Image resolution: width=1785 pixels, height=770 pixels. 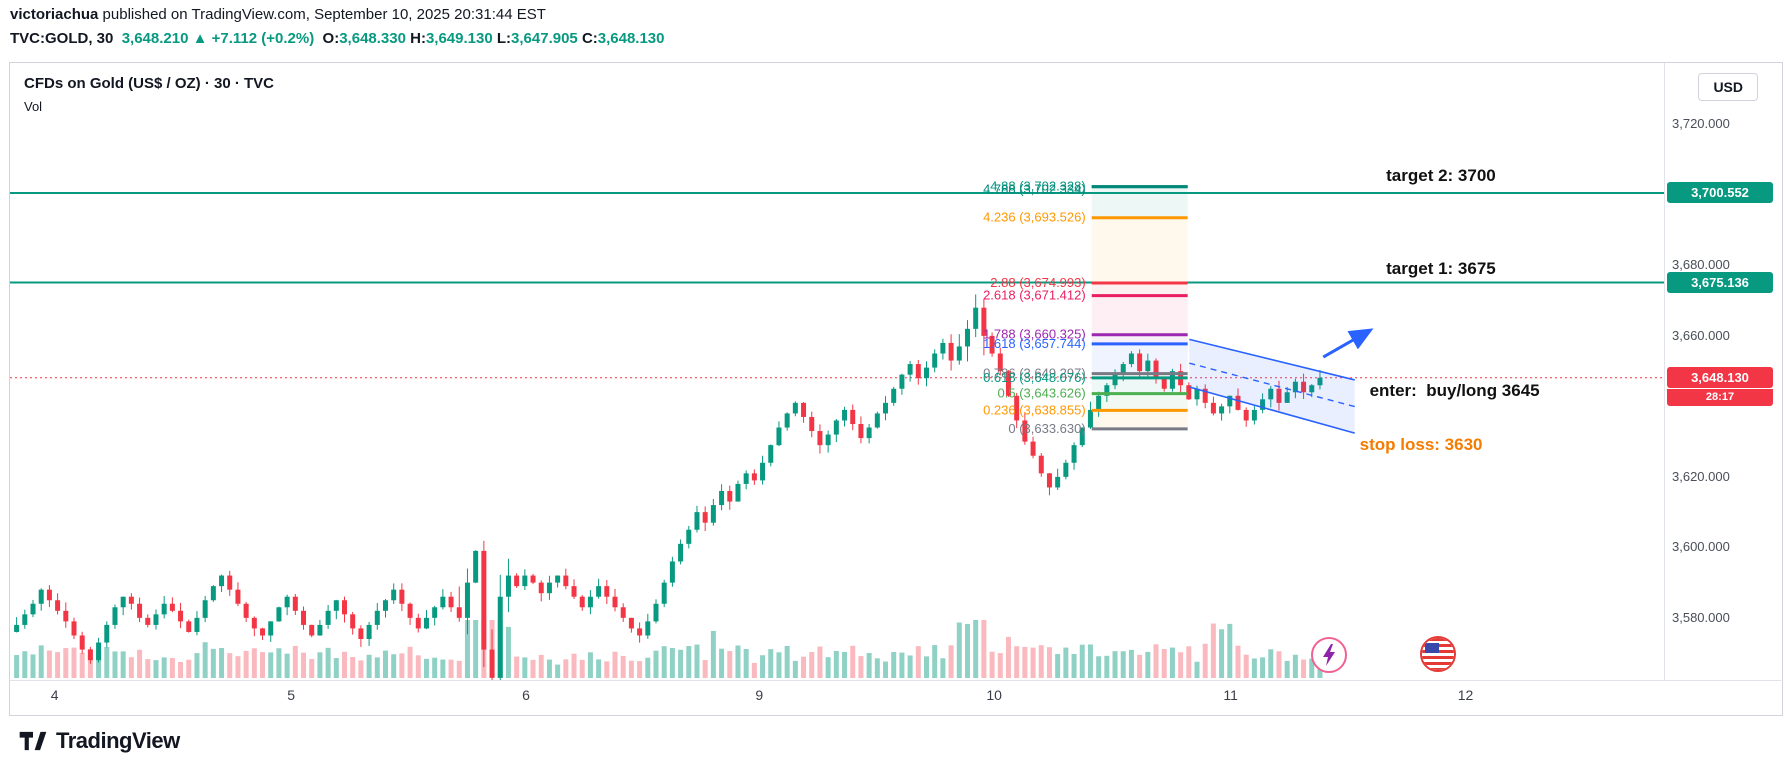 I want to click on close-value: 3,648.130, so click(x=631, y=38).